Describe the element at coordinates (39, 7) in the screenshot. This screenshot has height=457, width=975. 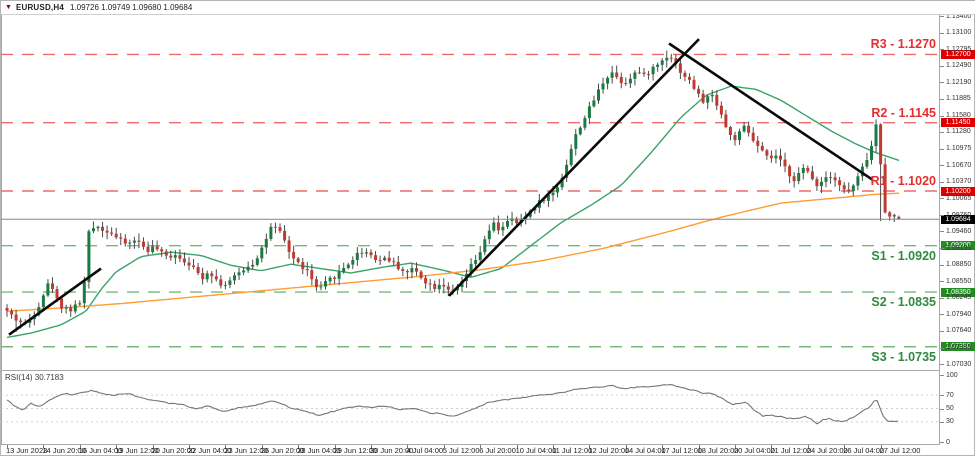
I see `symbol-period-label: EURUSD,H4` at that location.